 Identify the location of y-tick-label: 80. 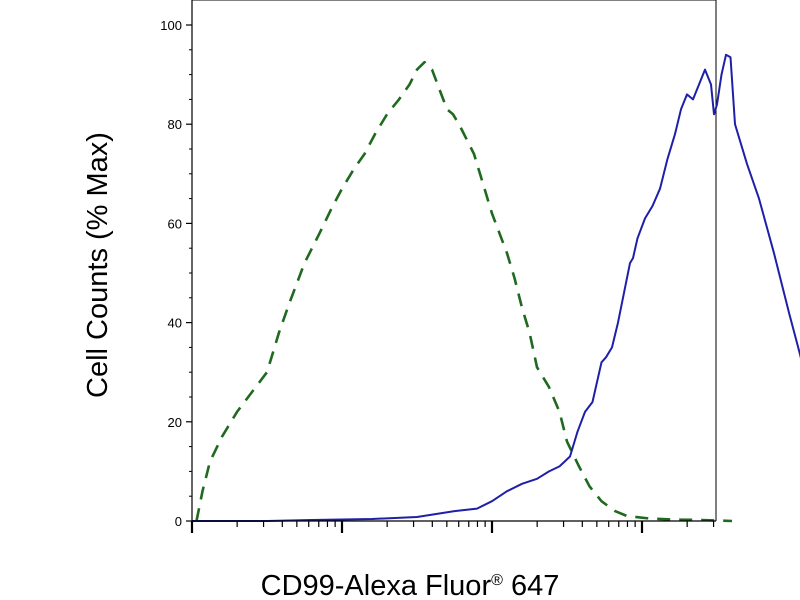
(175, 124).